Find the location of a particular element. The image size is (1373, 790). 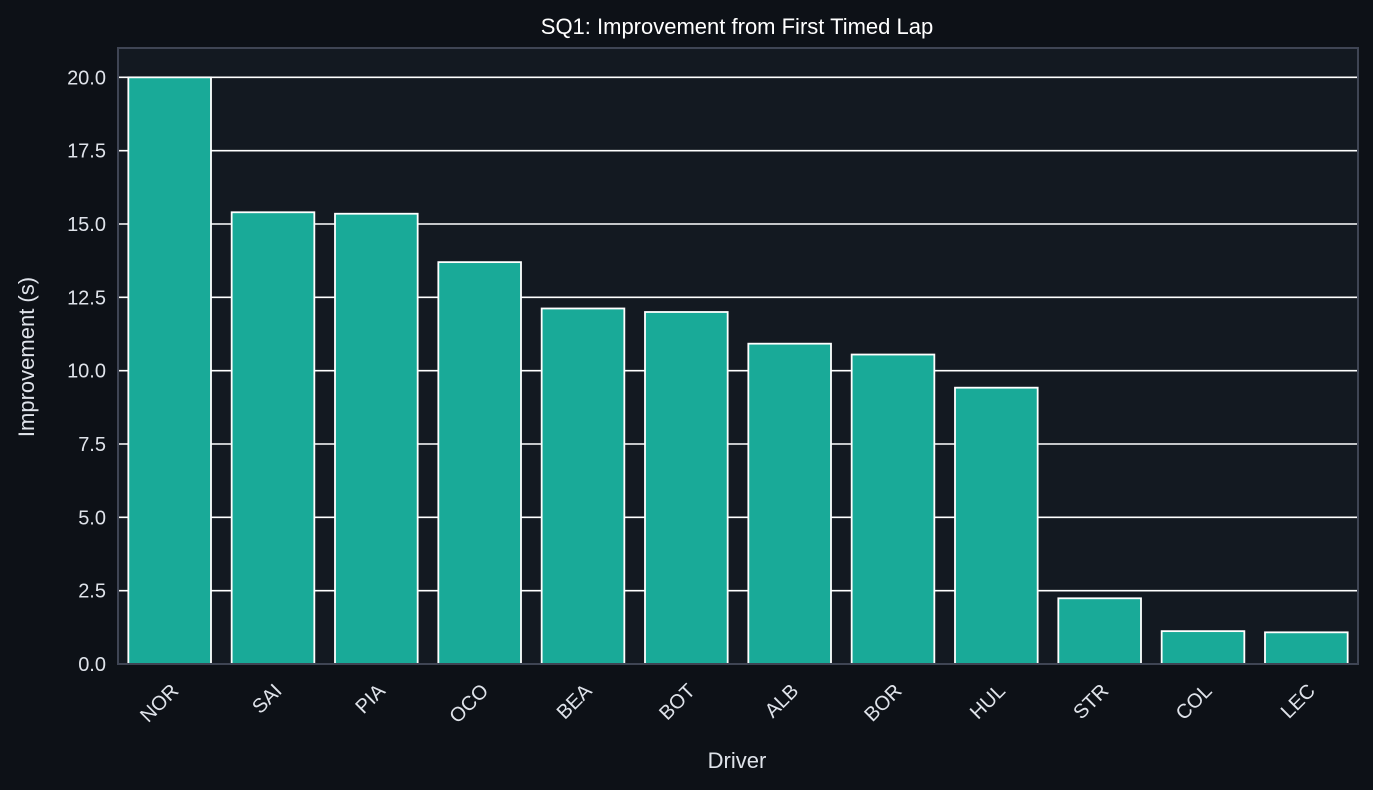

bar-hul is located at coordinates (996, 525).